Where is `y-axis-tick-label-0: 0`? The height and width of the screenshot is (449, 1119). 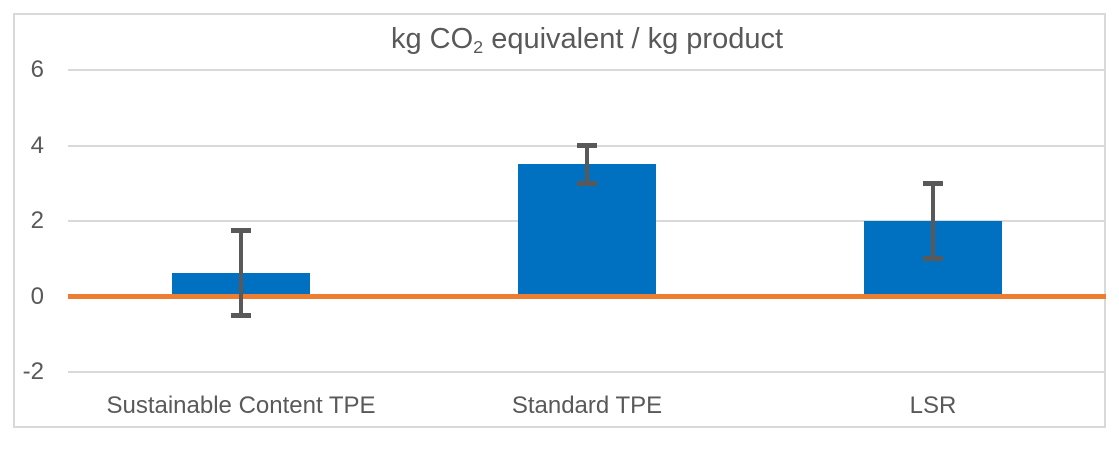 y-axis-tick-label-0: 0 is located at coordinates (37, 296).